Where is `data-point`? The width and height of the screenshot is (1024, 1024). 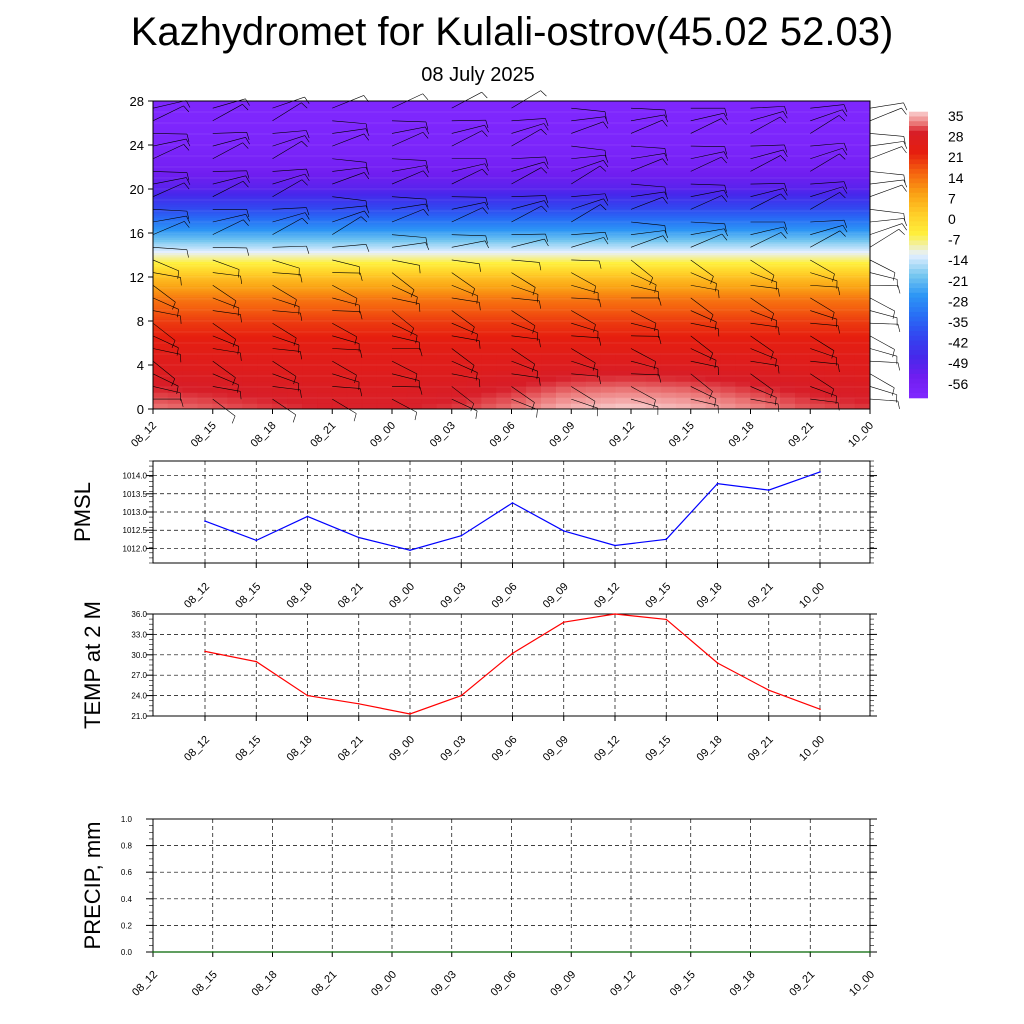 data-point is located at coordinates (256, 540).